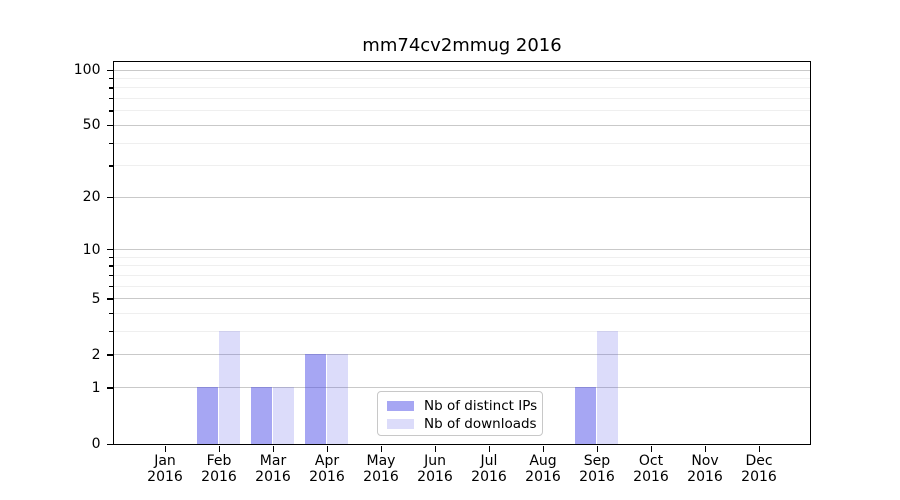 This screenshot has width=900, height=500. Describe the element at coordinates (91, 197) in the screenshot. I see `y-tick-label: 20` at that location.